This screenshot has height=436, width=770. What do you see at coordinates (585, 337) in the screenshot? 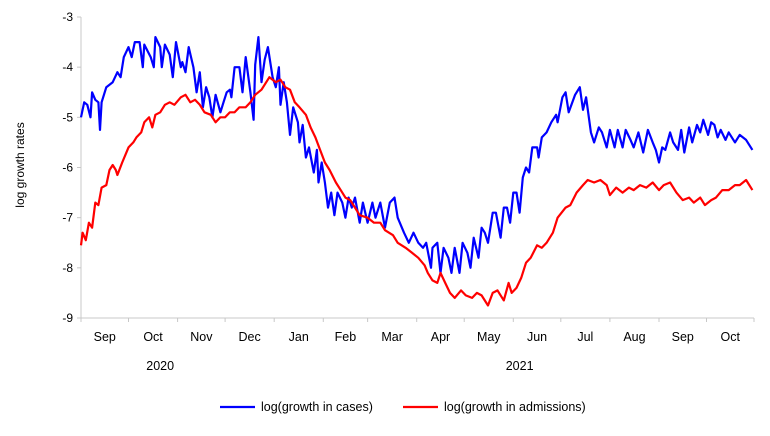
I see `x-tick-label: Jul` at bounding box center [585, 337].